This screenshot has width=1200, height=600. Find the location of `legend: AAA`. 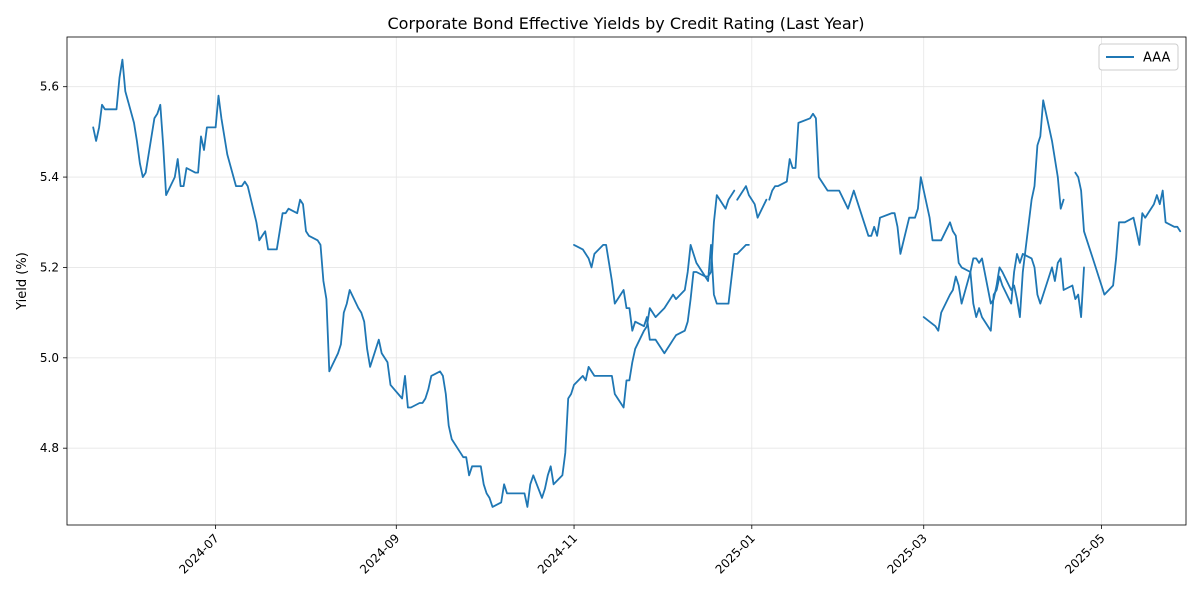

legend: AAA is located at coordinates (1138, 57).